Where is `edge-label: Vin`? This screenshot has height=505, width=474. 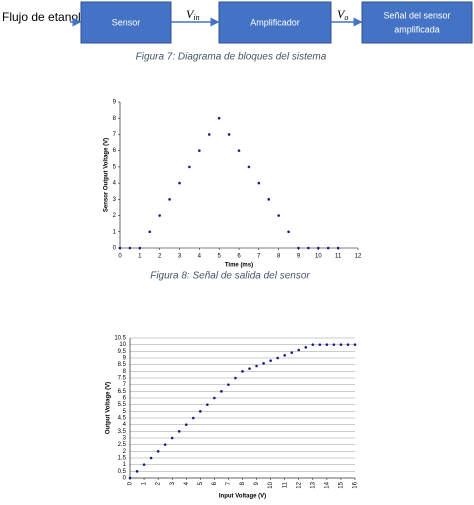
edge-label: Vin is located at coordinates (193, 14).